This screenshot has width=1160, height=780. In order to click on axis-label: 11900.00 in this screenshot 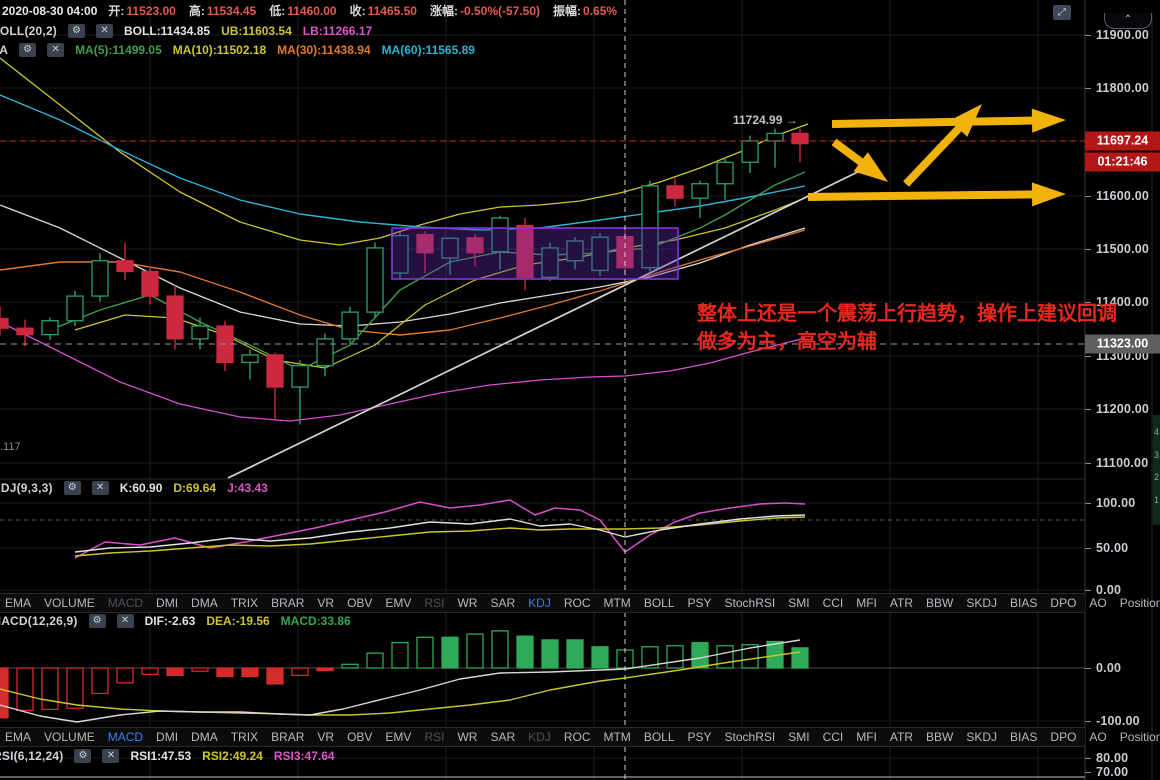, I will do `click(1123, 35)`.